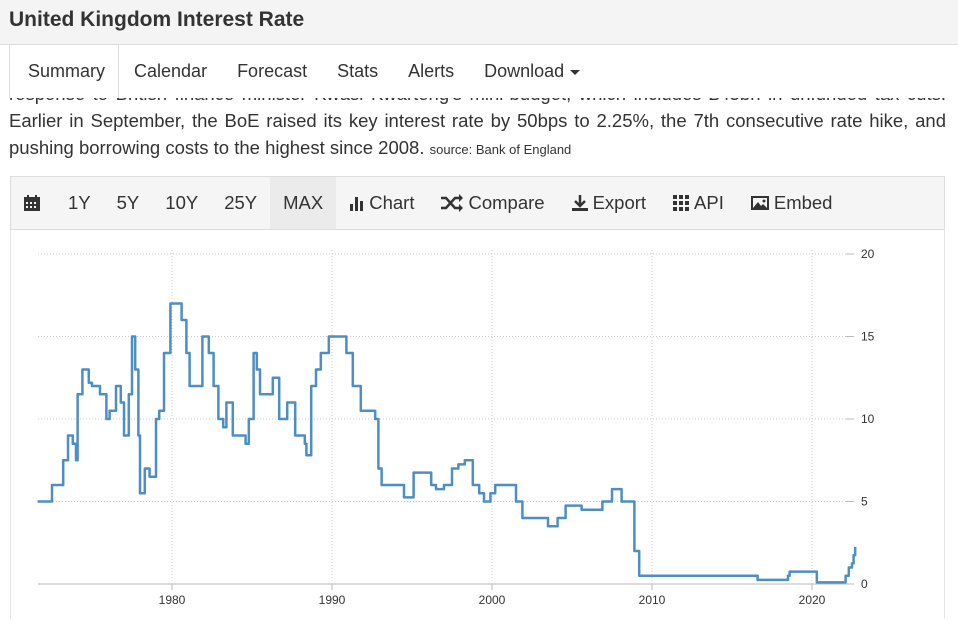 The height and width of the screenshot is (624, 958). What do you see at coordinates (332, 600) in the screenshot?
I see `x-tick-label: 1990` at bounding box center [332, 600].